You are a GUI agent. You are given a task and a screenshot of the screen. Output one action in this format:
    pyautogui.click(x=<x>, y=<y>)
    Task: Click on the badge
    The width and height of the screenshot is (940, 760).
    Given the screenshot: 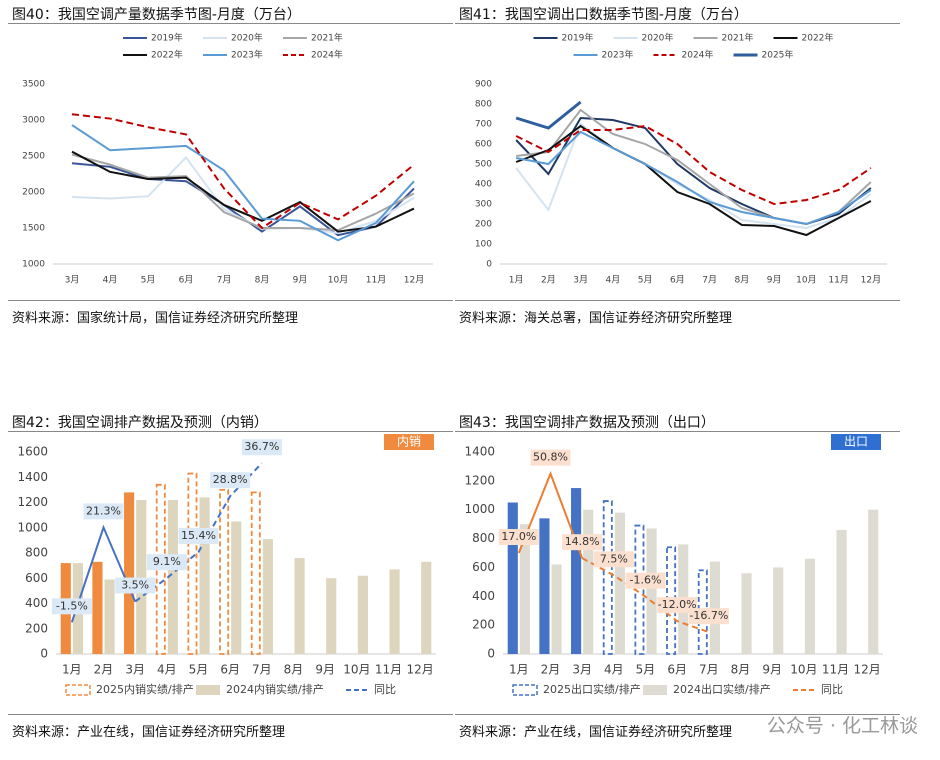 What is the action you would take?
    pyautogui.click(x=856, y=442)
    